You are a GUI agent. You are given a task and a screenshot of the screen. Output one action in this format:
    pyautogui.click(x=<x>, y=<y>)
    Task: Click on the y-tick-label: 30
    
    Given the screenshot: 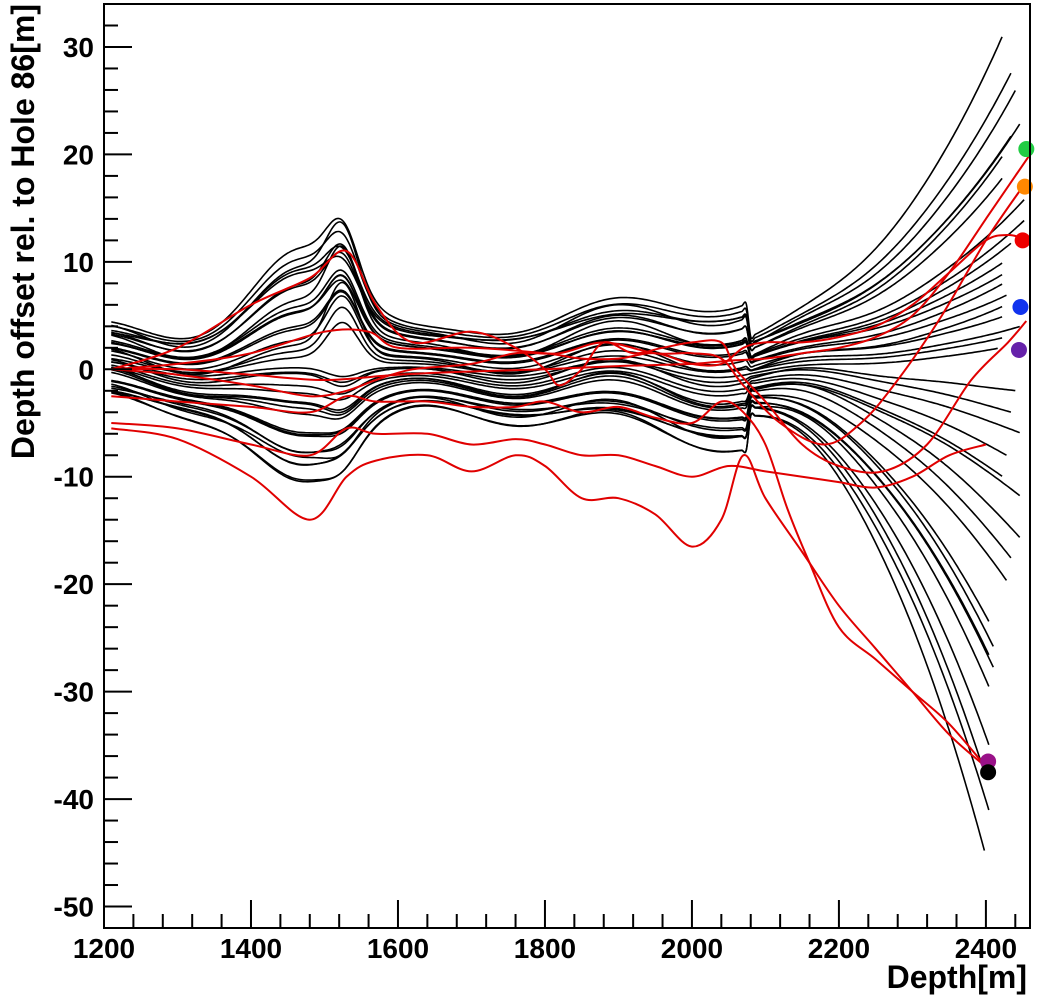 What is the action you would take?
    pyautogui.click(x=78, y=47)
    